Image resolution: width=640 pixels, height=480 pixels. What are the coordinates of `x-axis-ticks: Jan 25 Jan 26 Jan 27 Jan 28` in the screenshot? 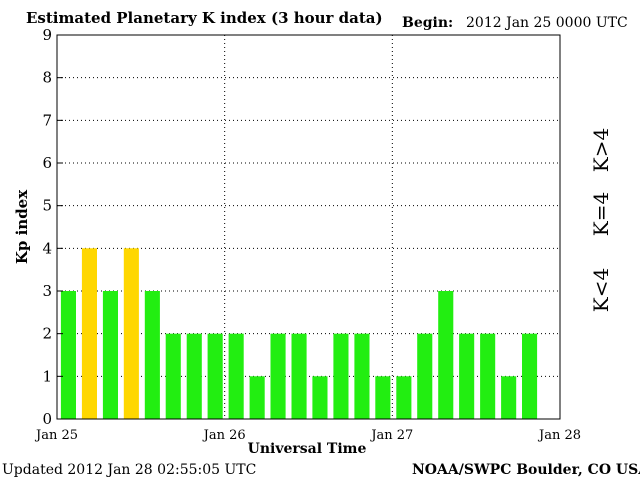 It's located at (307, 435).